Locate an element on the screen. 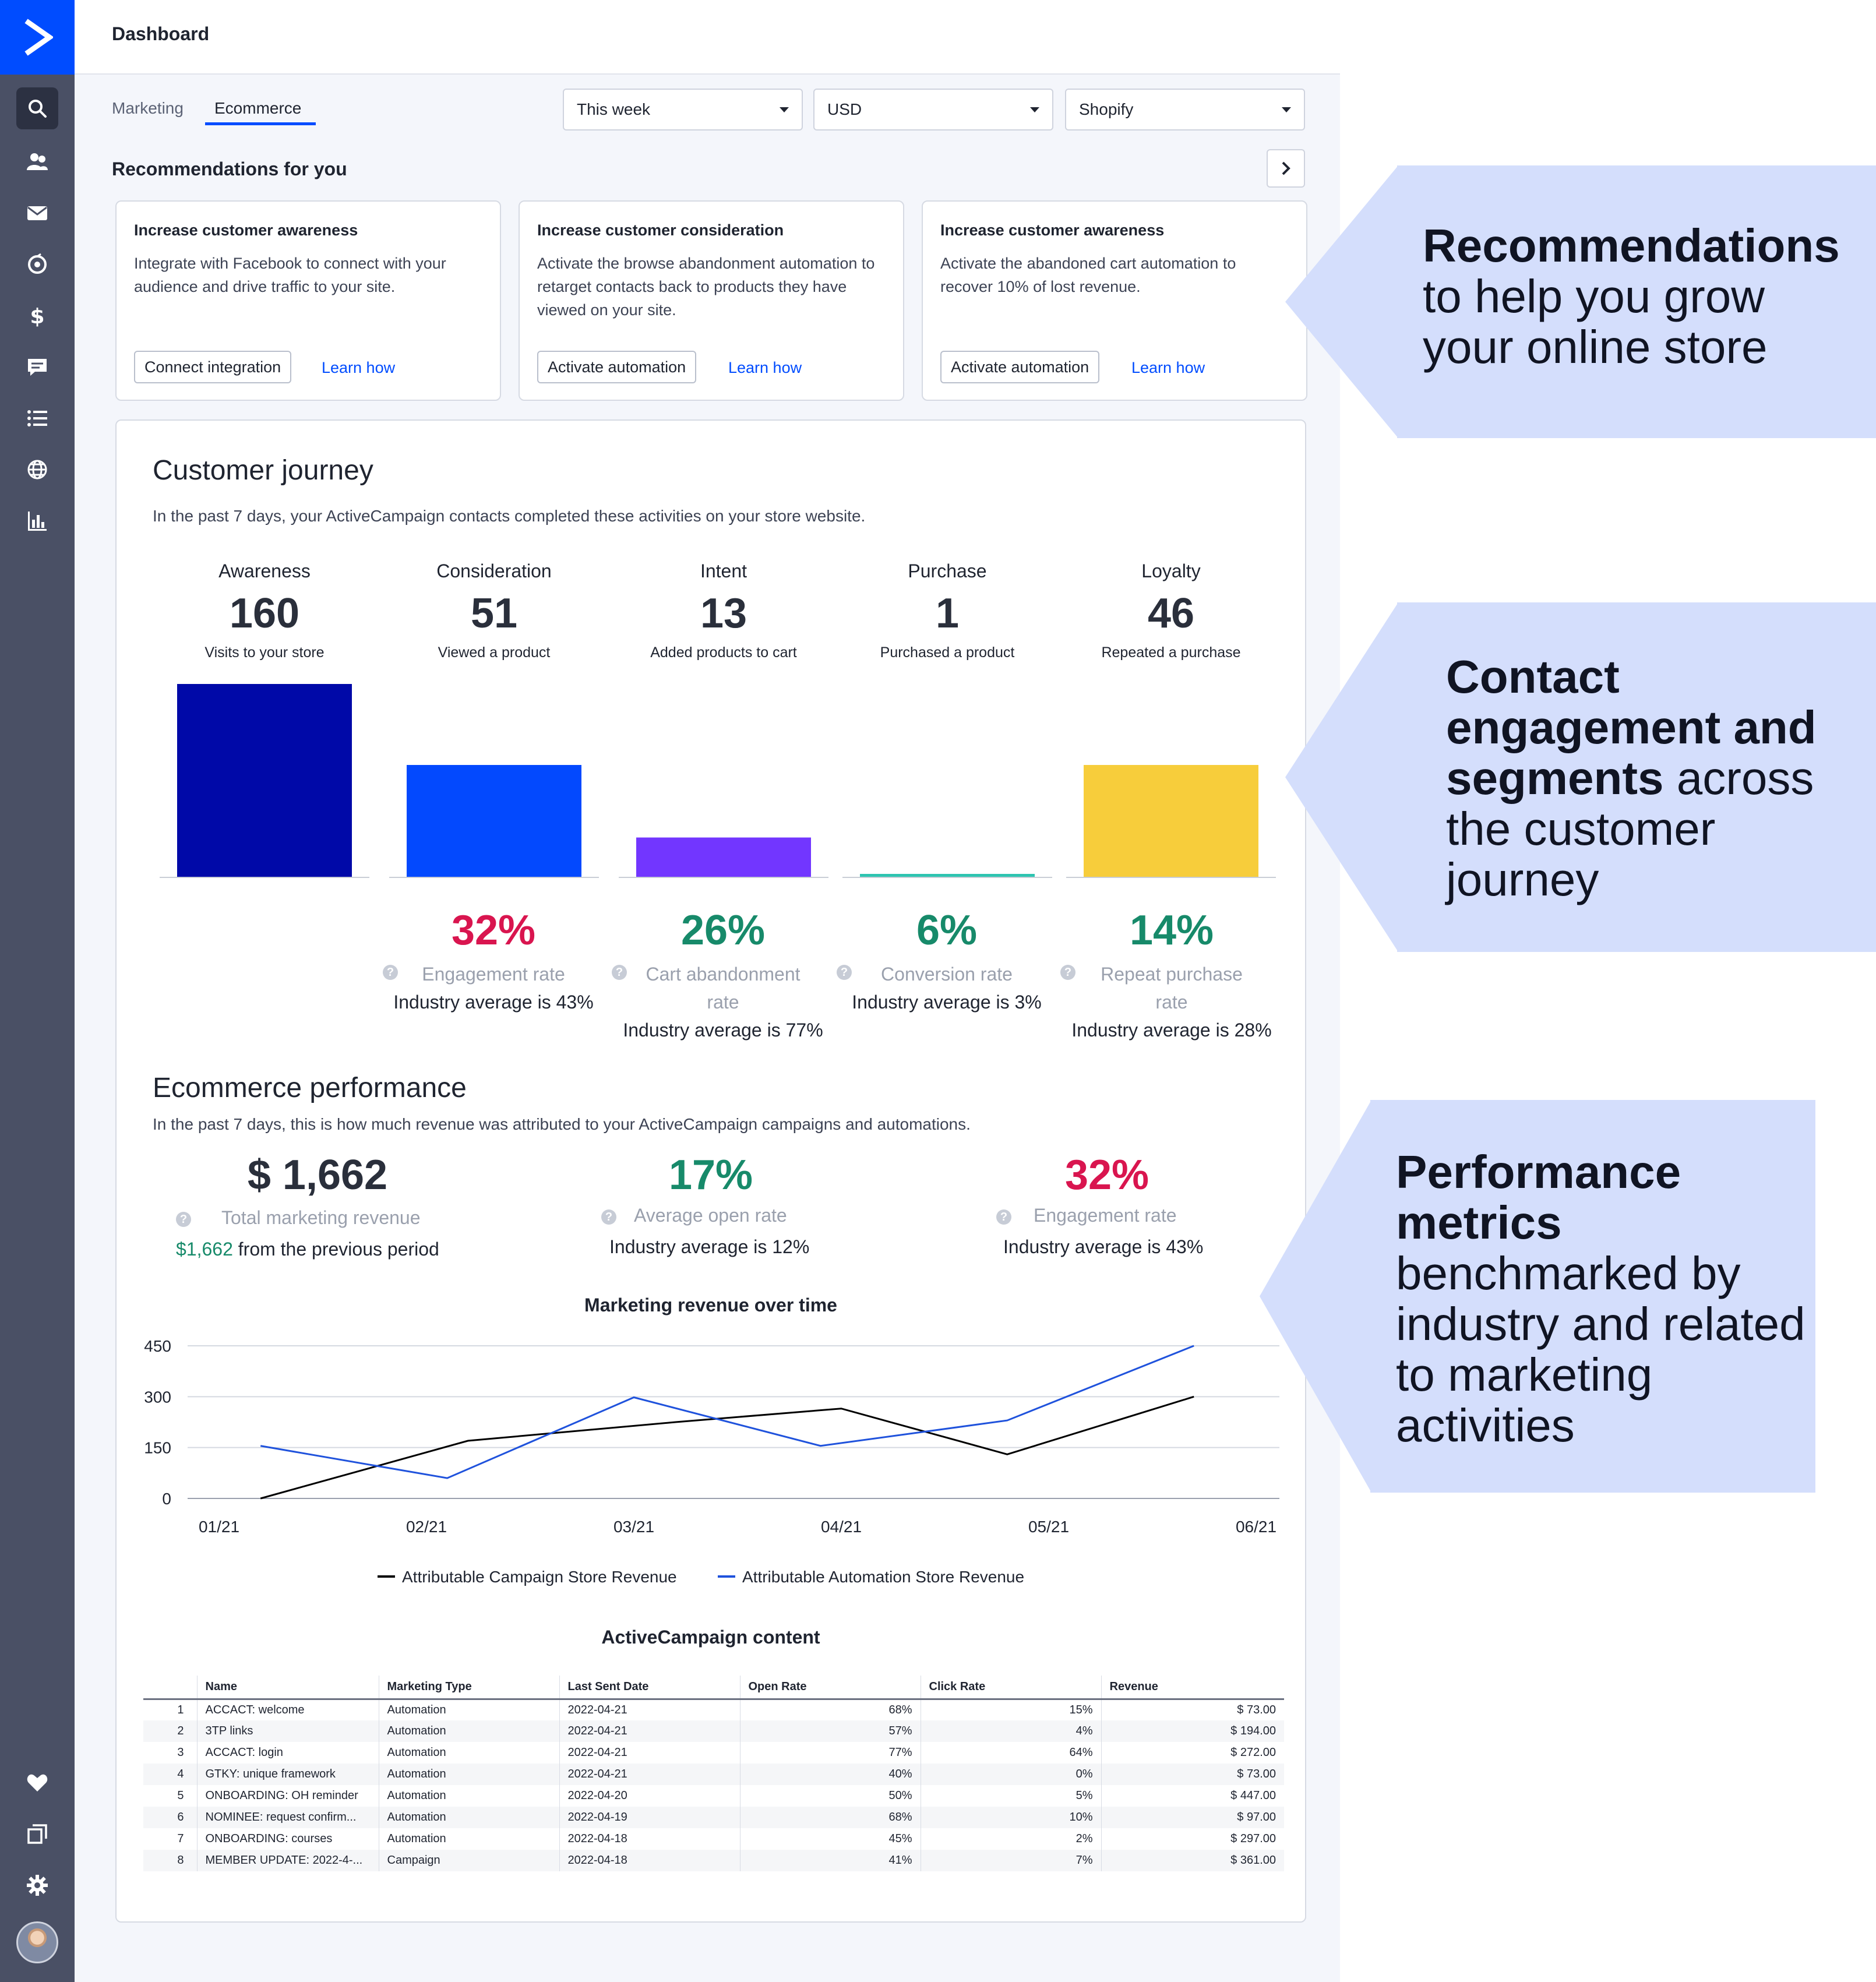 The image size is (1876, 1982). period-select: This week is located at coordinates (683, 110).